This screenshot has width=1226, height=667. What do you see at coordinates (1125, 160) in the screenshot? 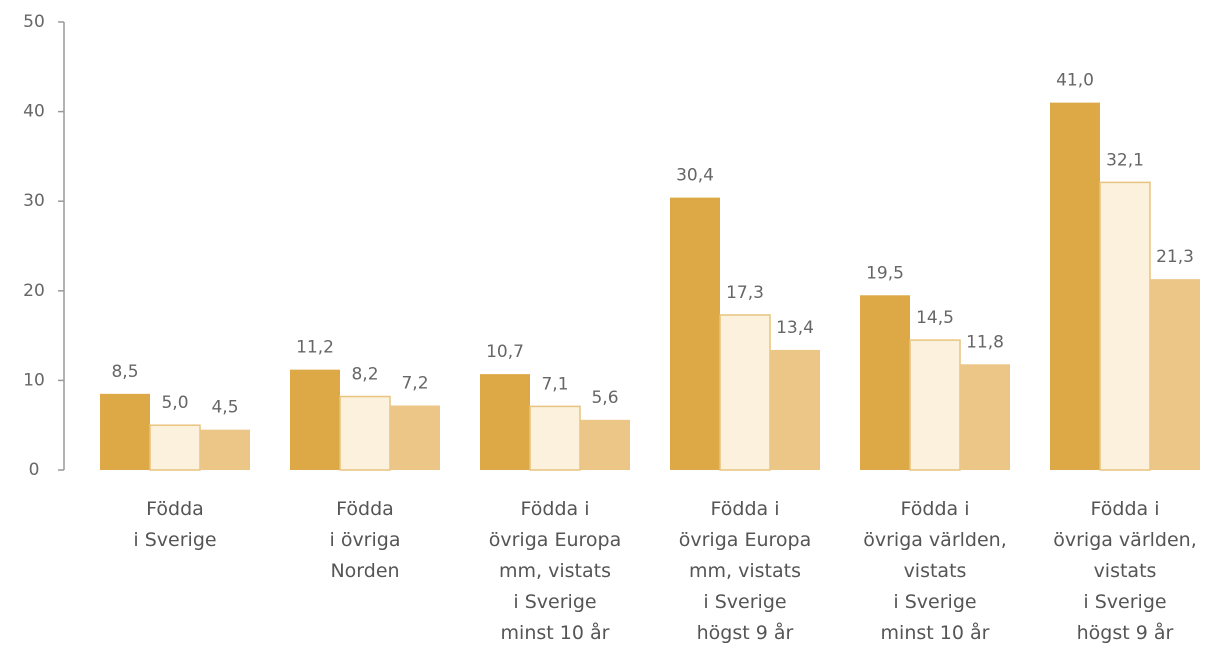
I see `value-label: 32,1` at bounding box center [1125, 160].